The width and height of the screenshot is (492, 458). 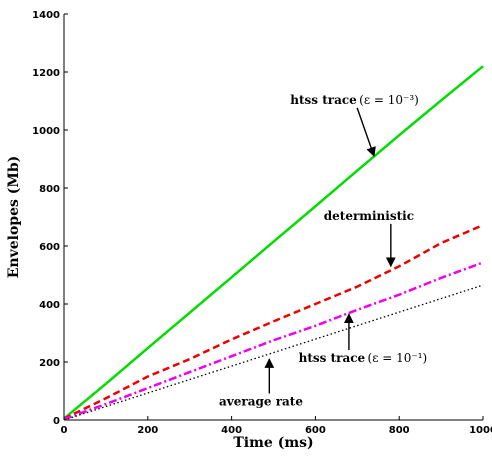 I want to click on x-tick-label: 1000, so click(x=480, y=430).